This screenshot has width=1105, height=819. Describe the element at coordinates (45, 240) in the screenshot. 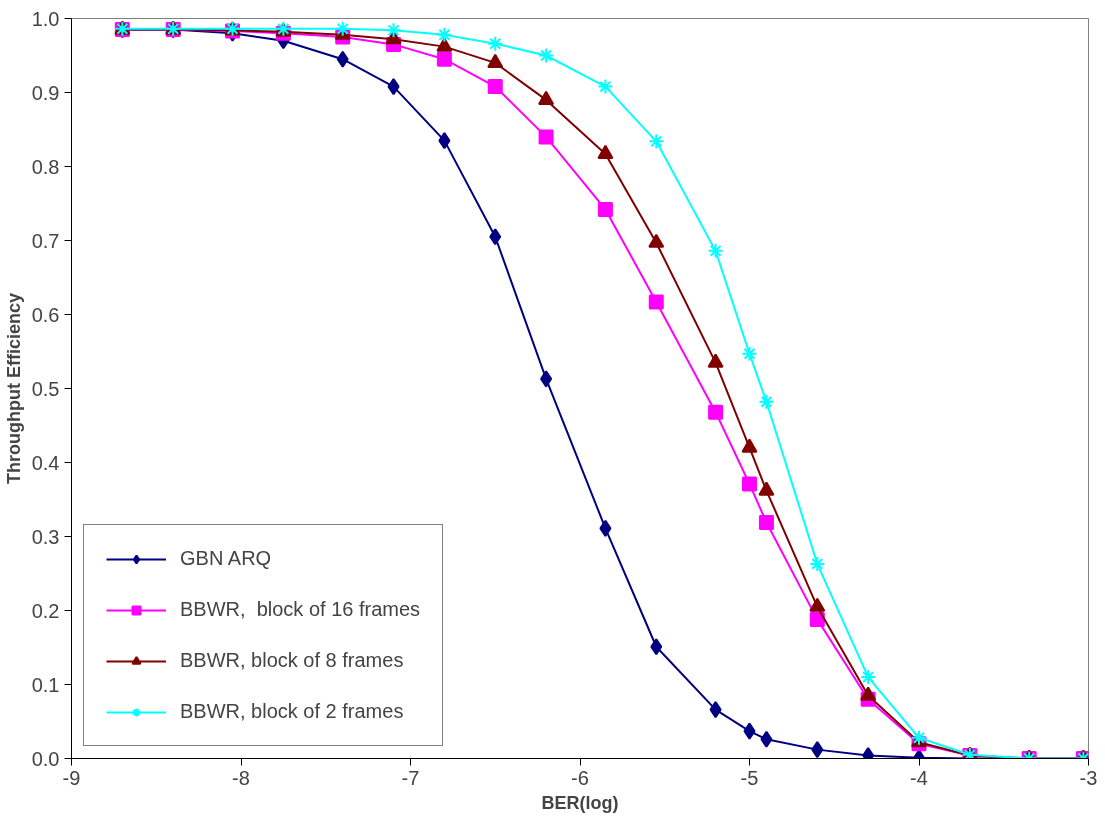

I see `y-tick-label: 0.7` at that location.